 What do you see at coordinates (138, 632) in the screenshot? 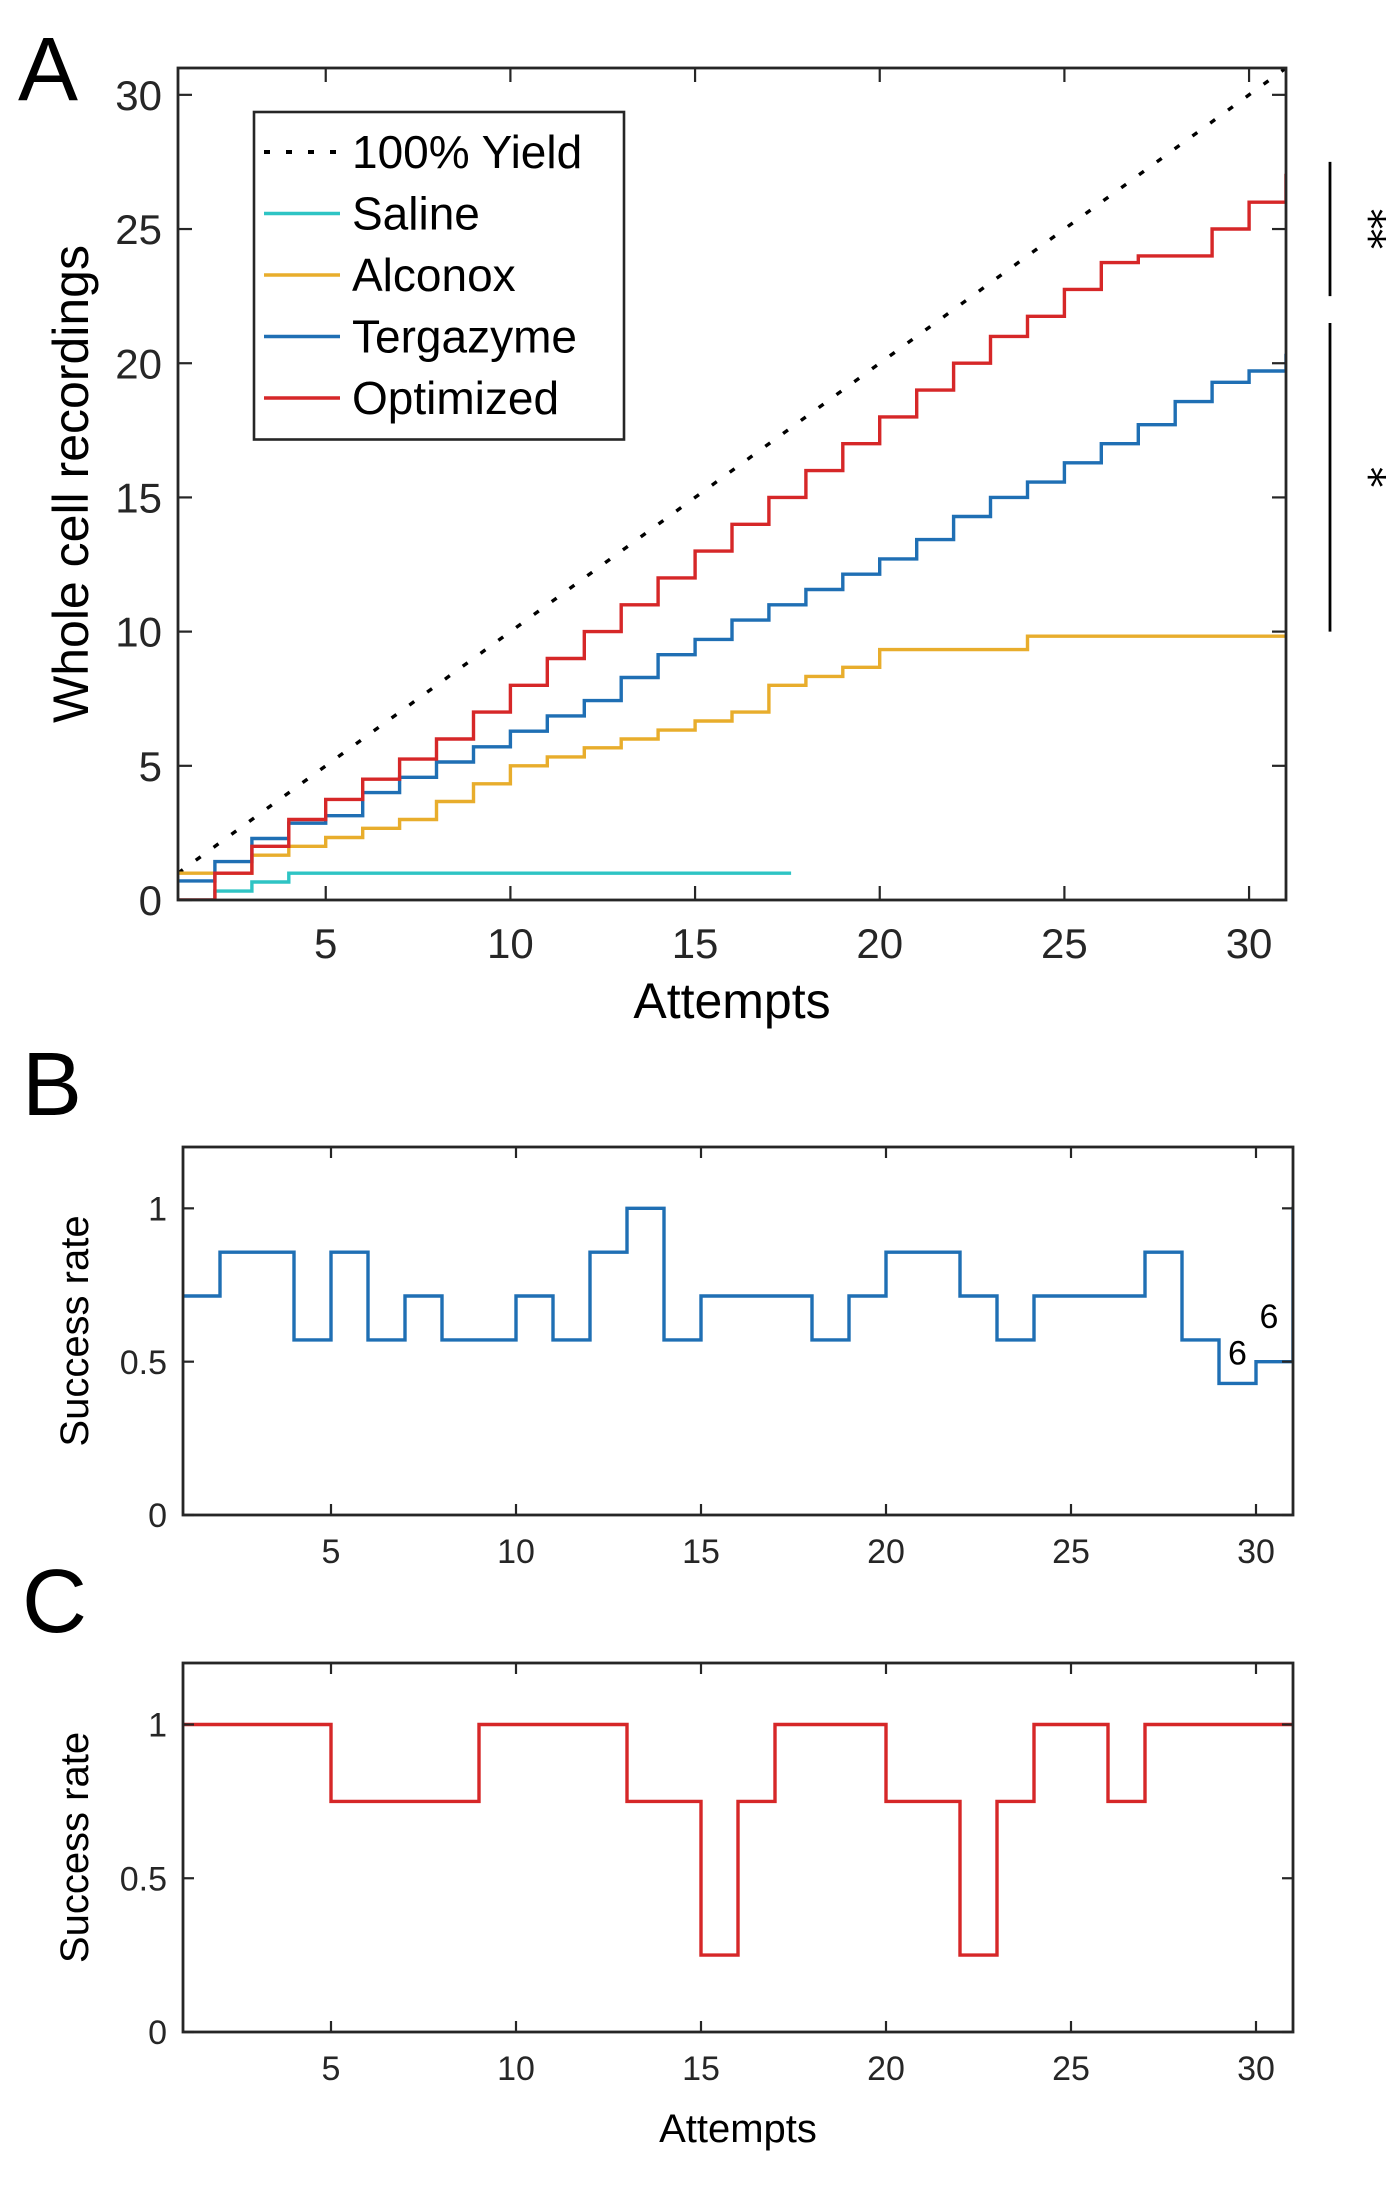
I see `y-tick-label: 10` at bounding box center [138, 632].